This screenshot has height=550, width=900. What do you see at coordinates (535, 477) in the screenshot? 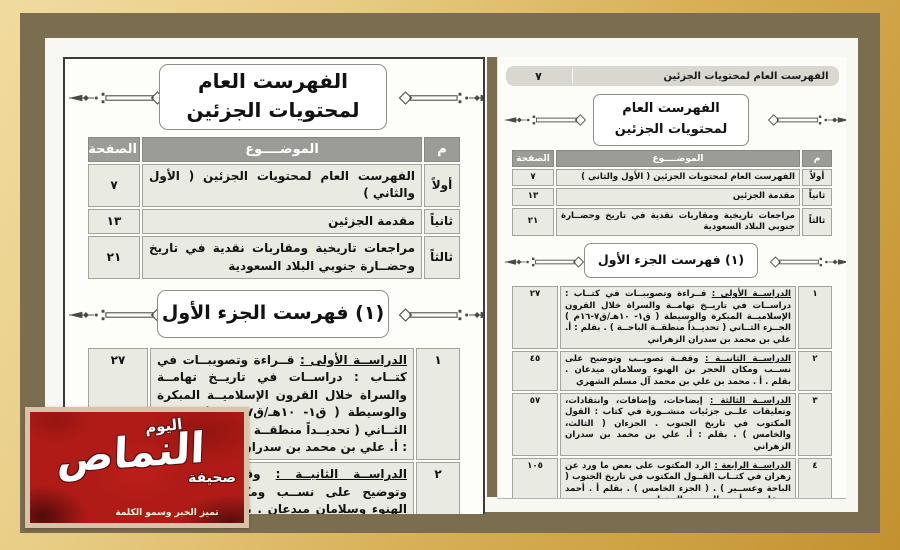
I see `study-page-cell: ١٠٥` at bounding box center [535, 477].